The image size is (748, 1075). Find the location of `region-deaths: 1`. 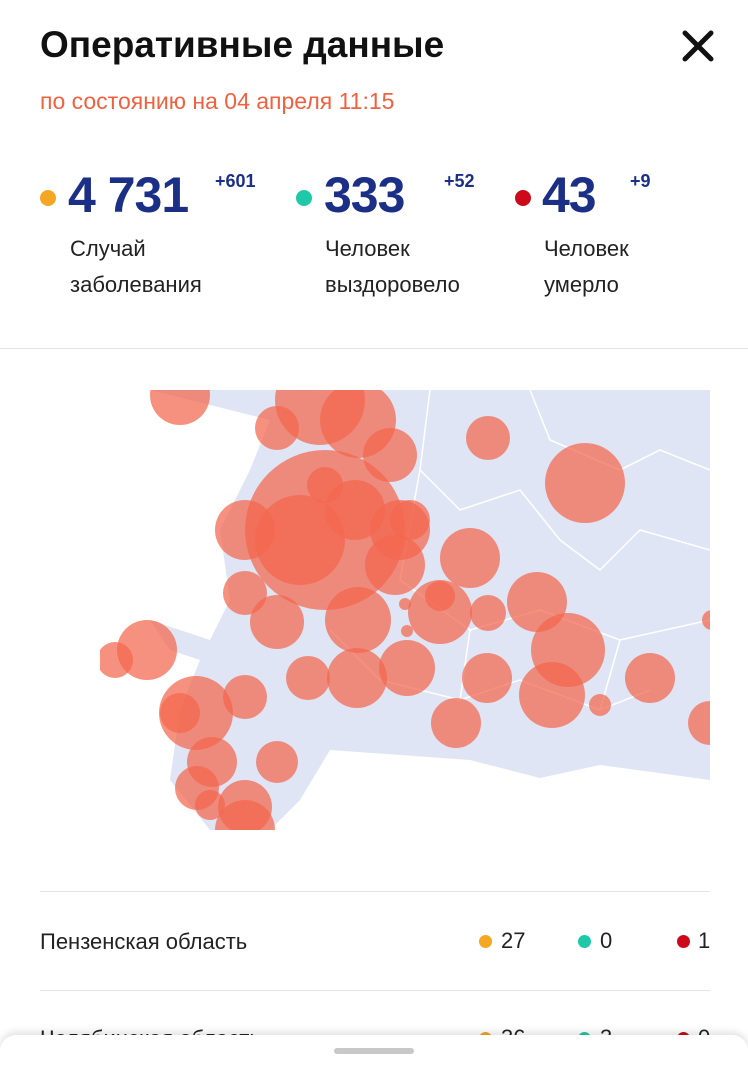

region-deaths: 1 is located at coordinates (704, 940).